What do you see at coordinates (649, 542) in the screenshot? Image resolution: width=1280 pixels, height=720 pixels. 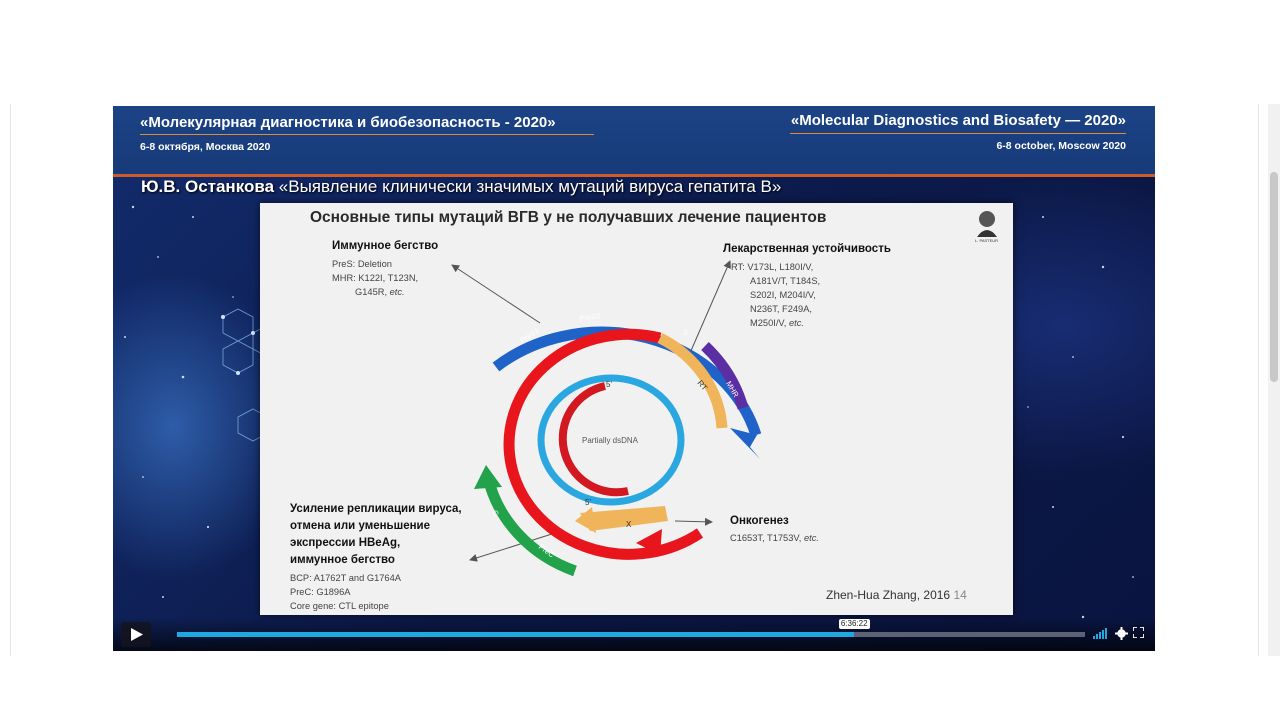 I see `segment-red-arrowhead` at bounding box center [649, 542].